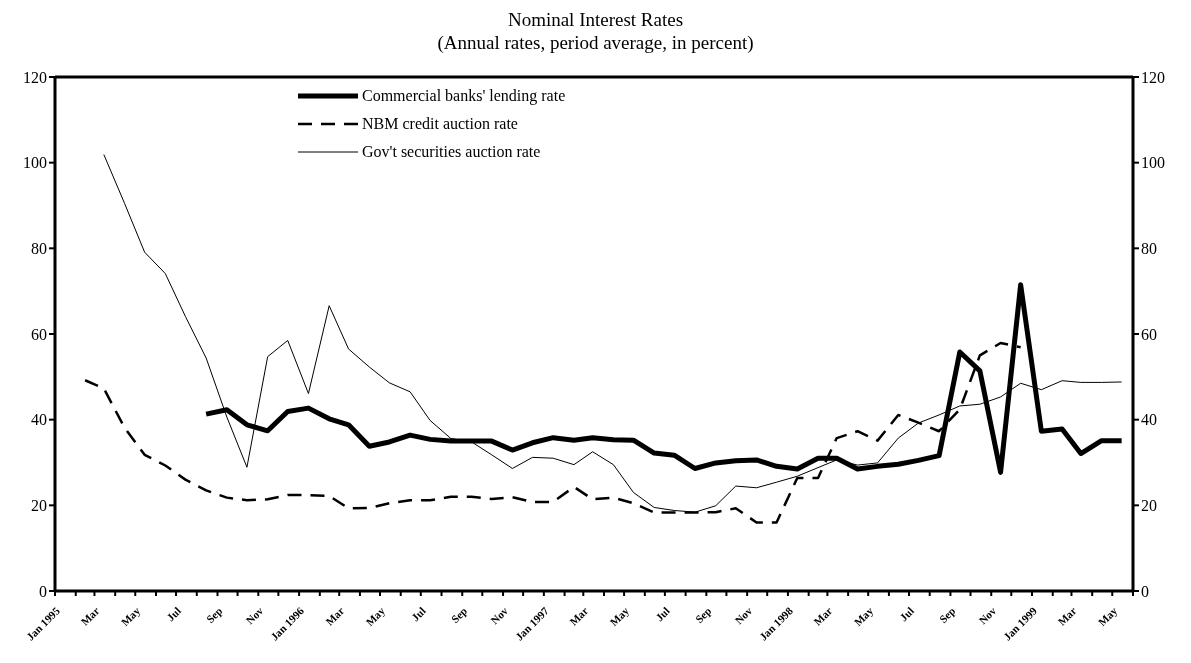 The width and height of the screenshot is (1191, 663). I want to click on y-tick-label: 40, so click(39, 420).